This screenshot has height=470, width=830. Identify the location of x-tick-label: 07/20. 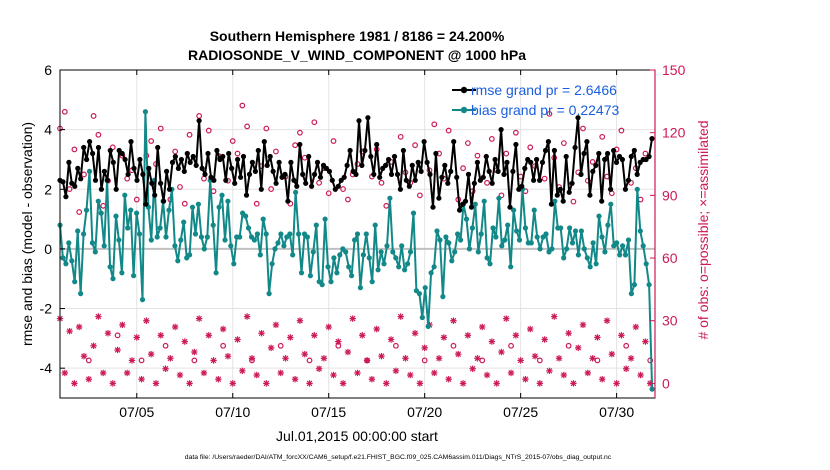
(424, 412).